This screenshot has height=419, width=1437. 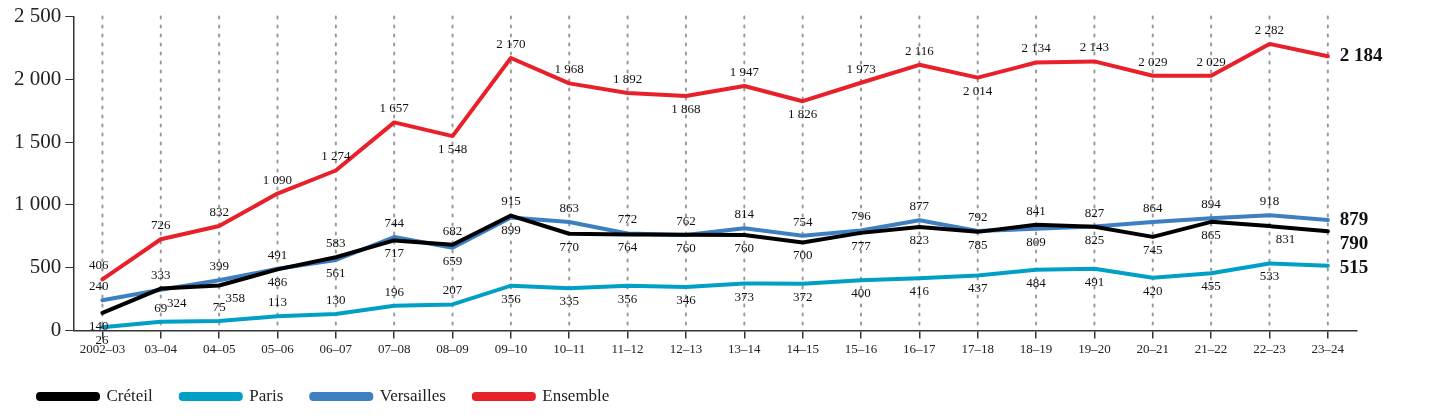 I want to click on y-tick-label: 500, so click(x=45, y=266).